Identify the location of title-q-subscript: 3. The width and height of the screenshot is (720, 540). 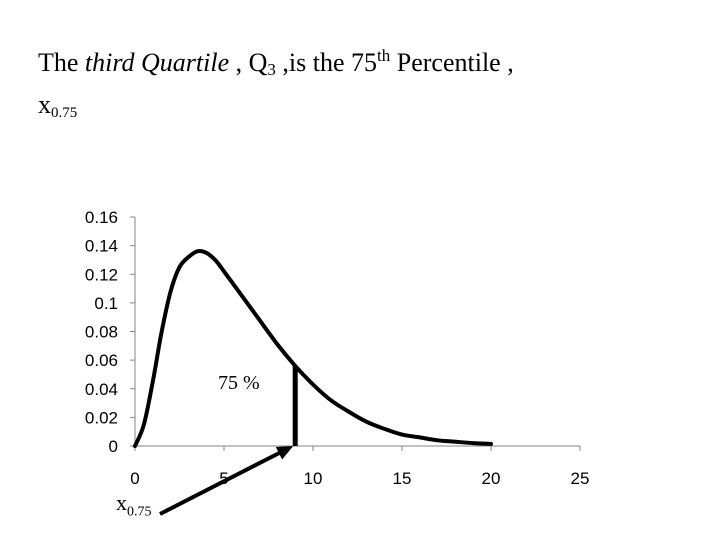
(271, 69).